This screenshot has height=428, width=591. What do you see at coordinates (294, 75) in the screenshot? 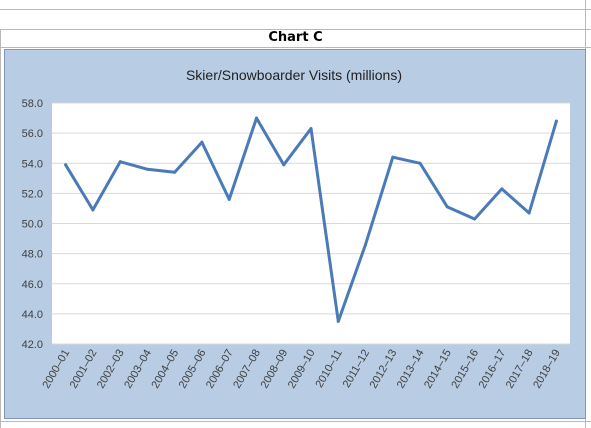
I see `chart-title: Skier/Snowboarder Visits (millions)` at bounding box center [294, 75].